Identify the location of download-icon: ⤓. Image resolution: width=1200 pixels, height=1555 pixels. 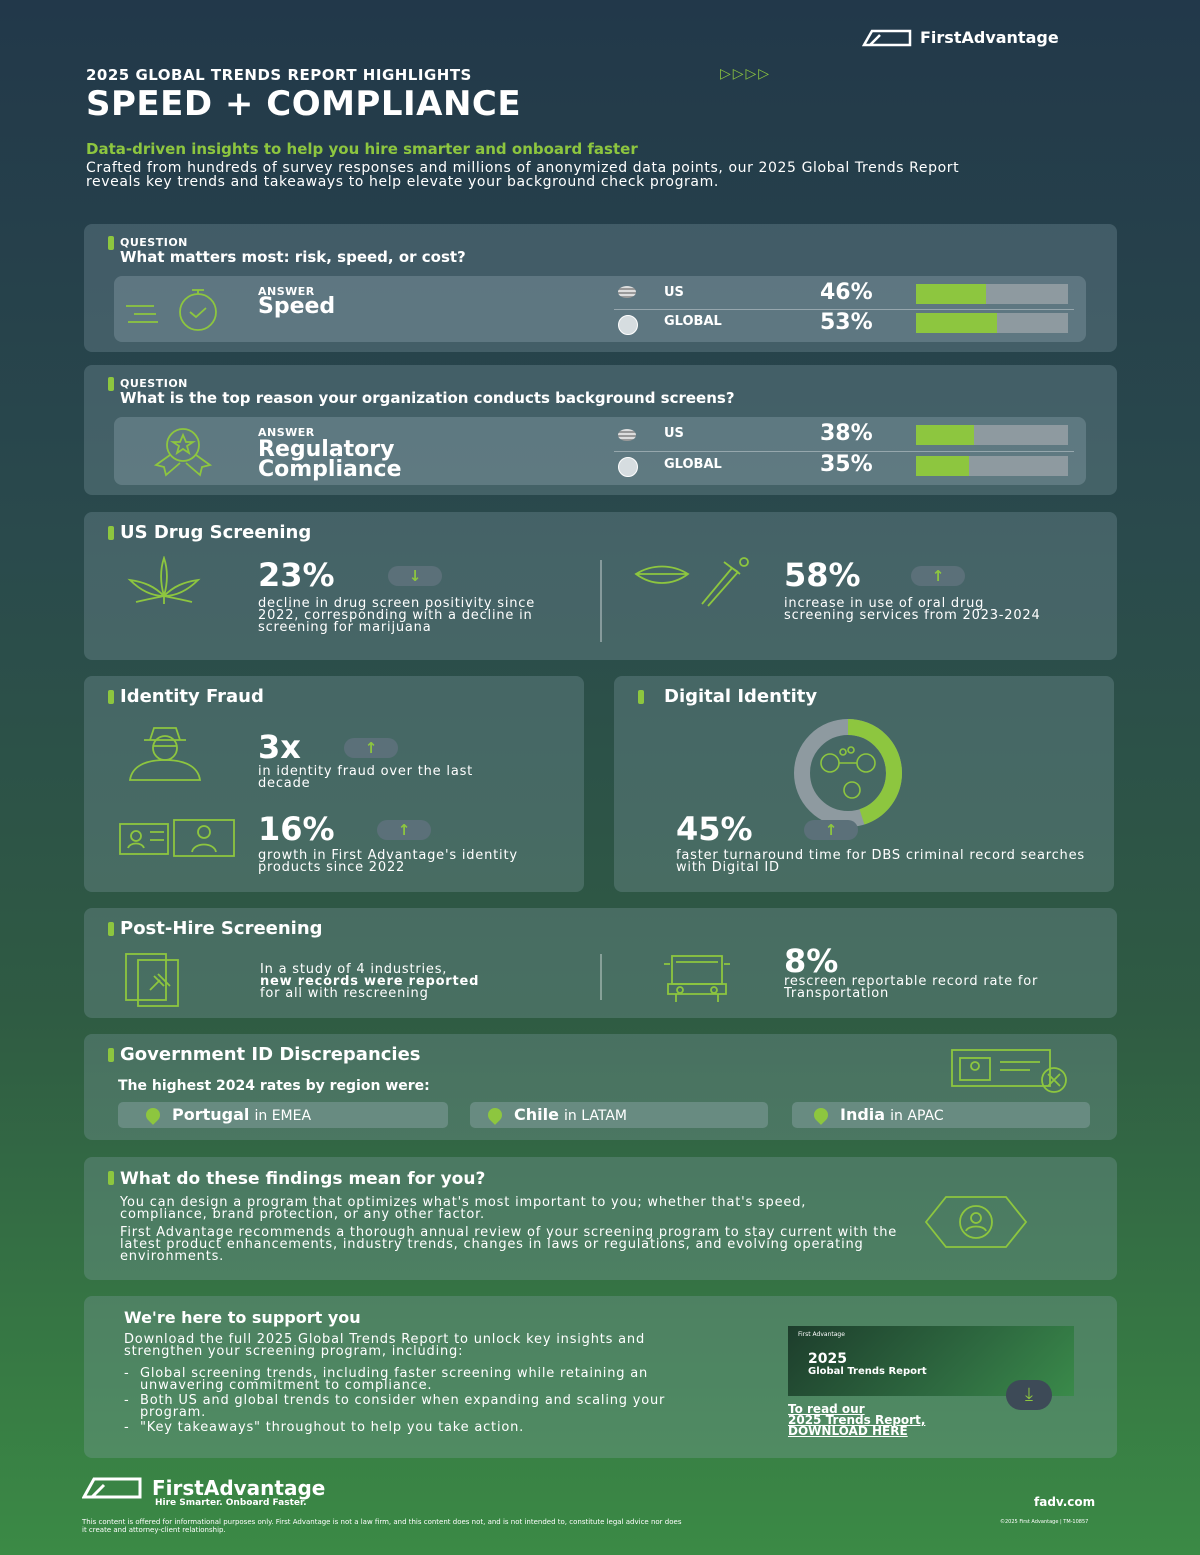
(1029, 1395).